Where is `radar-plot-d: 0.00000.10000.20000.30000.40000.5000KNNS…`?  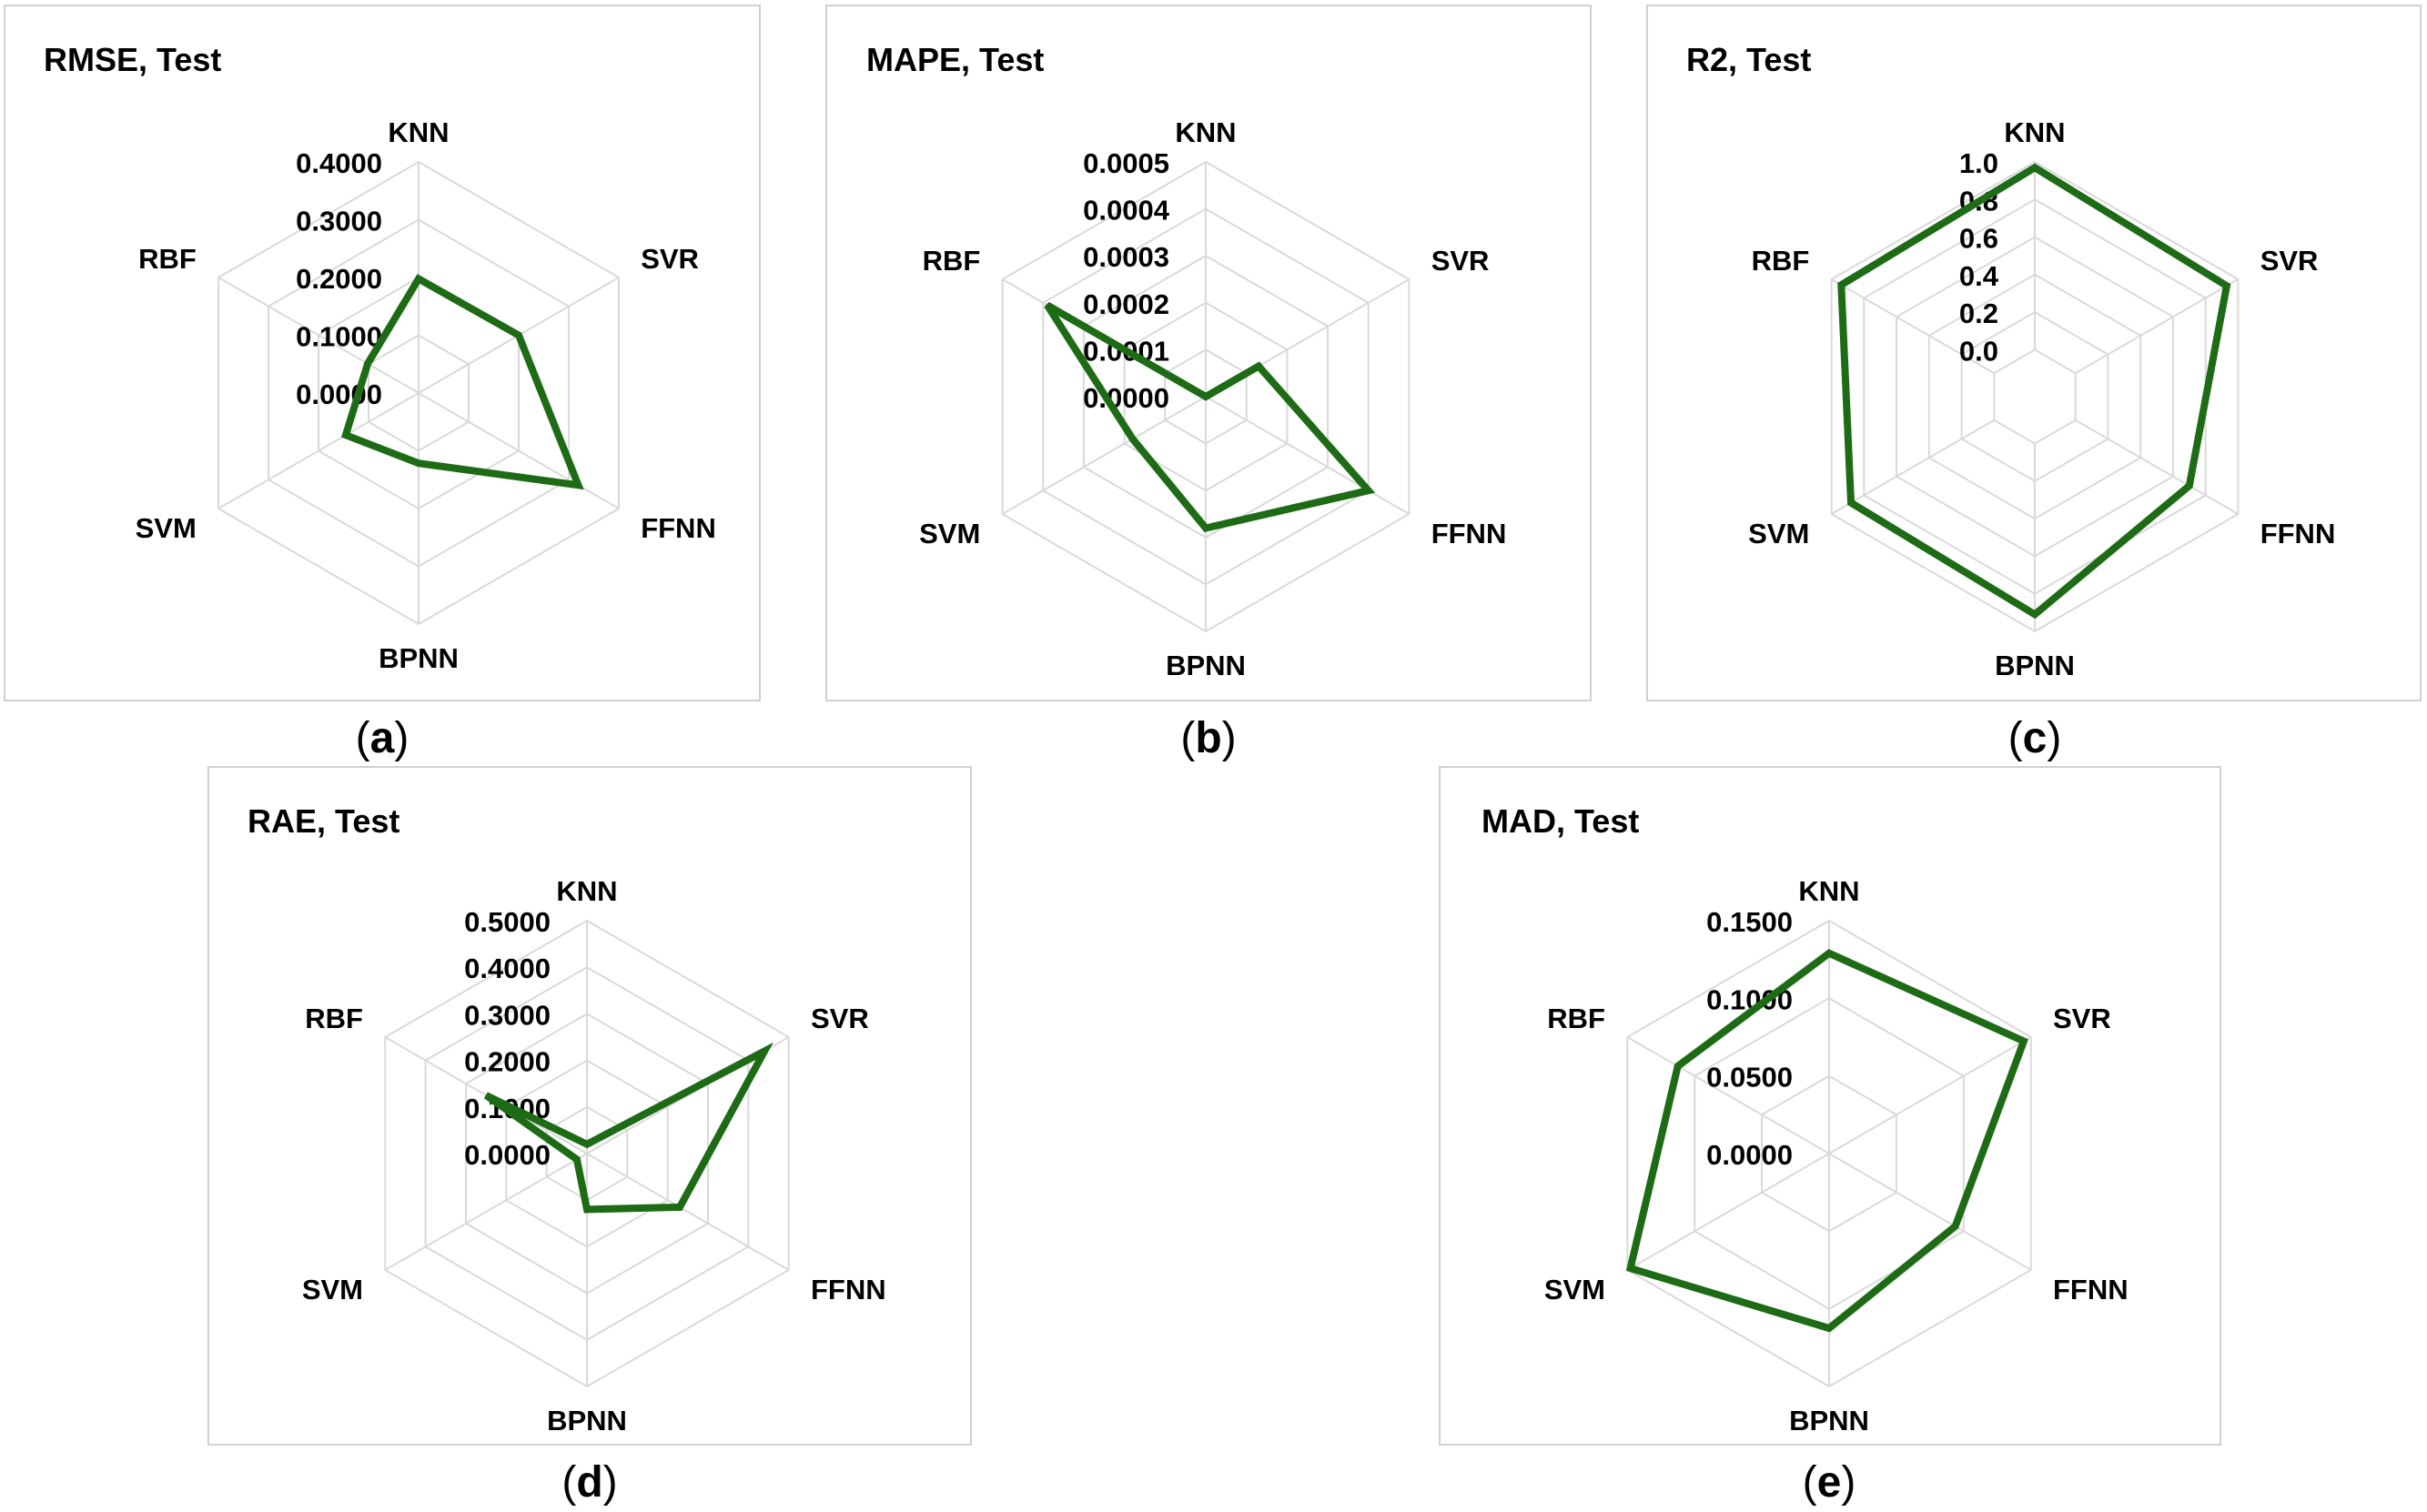 radar-plot-d: 0.00000.10000.20000.30000.40000.5000KNNS… is located at coordinates (594, 1156).